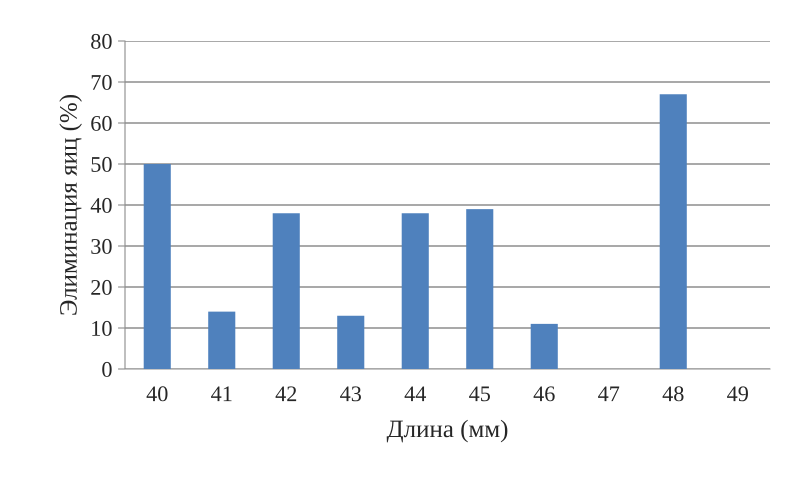  I want to click on x-tick-label: 44, so click(415, 394).